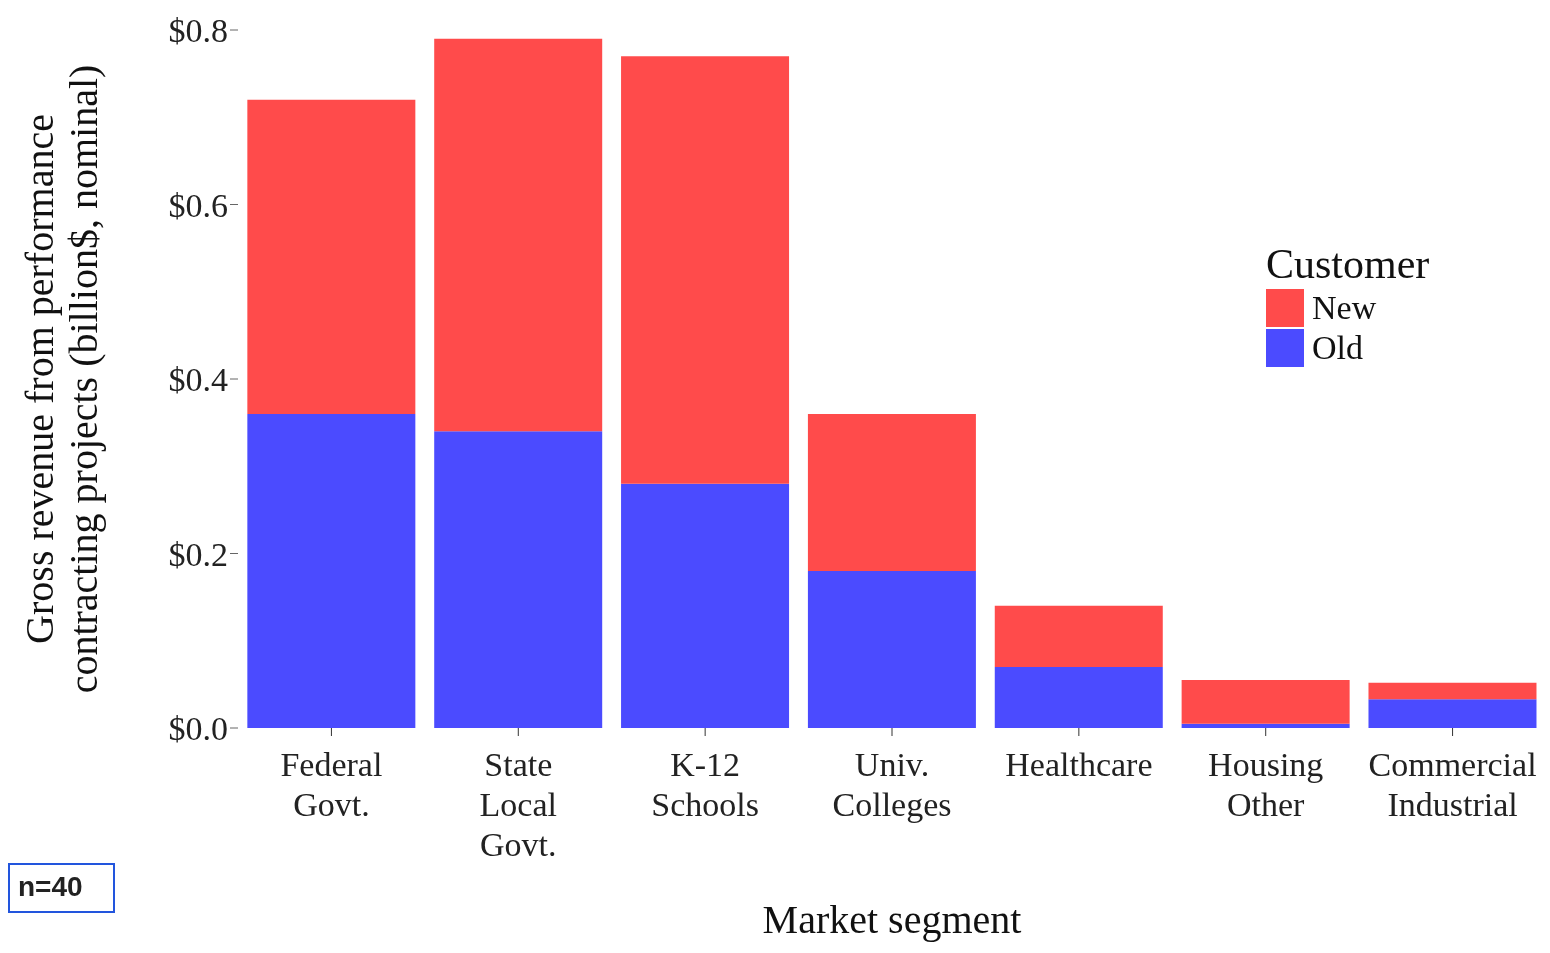 The height and width of the screenshot is (953, 1550). What do you see at coordinates (1452, 784) in the screenshot?
I see `x-tick-label: Commercial Industrial` at bounding box center [1452, 784].